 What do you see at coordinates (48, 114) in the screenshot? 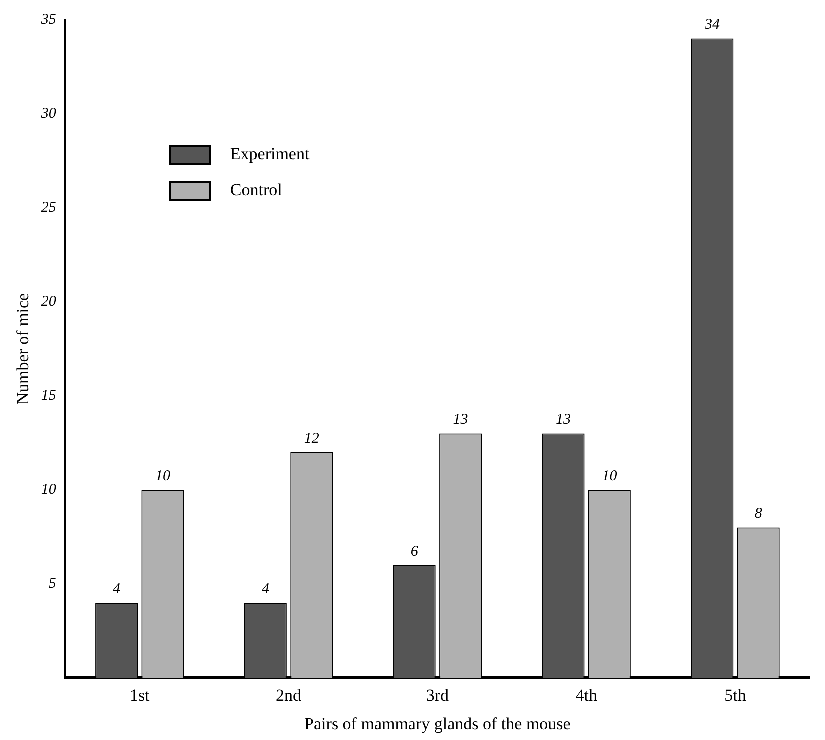
I see `y-tick-label: 30` at bounding box center [48, 114].